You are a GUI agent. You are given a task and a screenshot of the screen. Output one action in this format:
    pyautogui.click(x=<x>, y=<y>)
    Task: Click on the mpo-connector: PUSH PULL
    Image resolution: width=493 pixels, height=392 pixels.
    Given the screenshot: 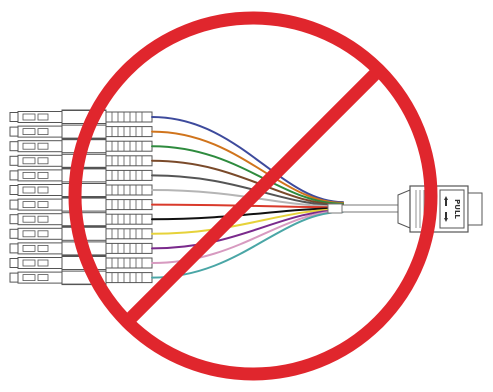 What is the action you would take?
    pyautogui.click(x=440, y=209)
    